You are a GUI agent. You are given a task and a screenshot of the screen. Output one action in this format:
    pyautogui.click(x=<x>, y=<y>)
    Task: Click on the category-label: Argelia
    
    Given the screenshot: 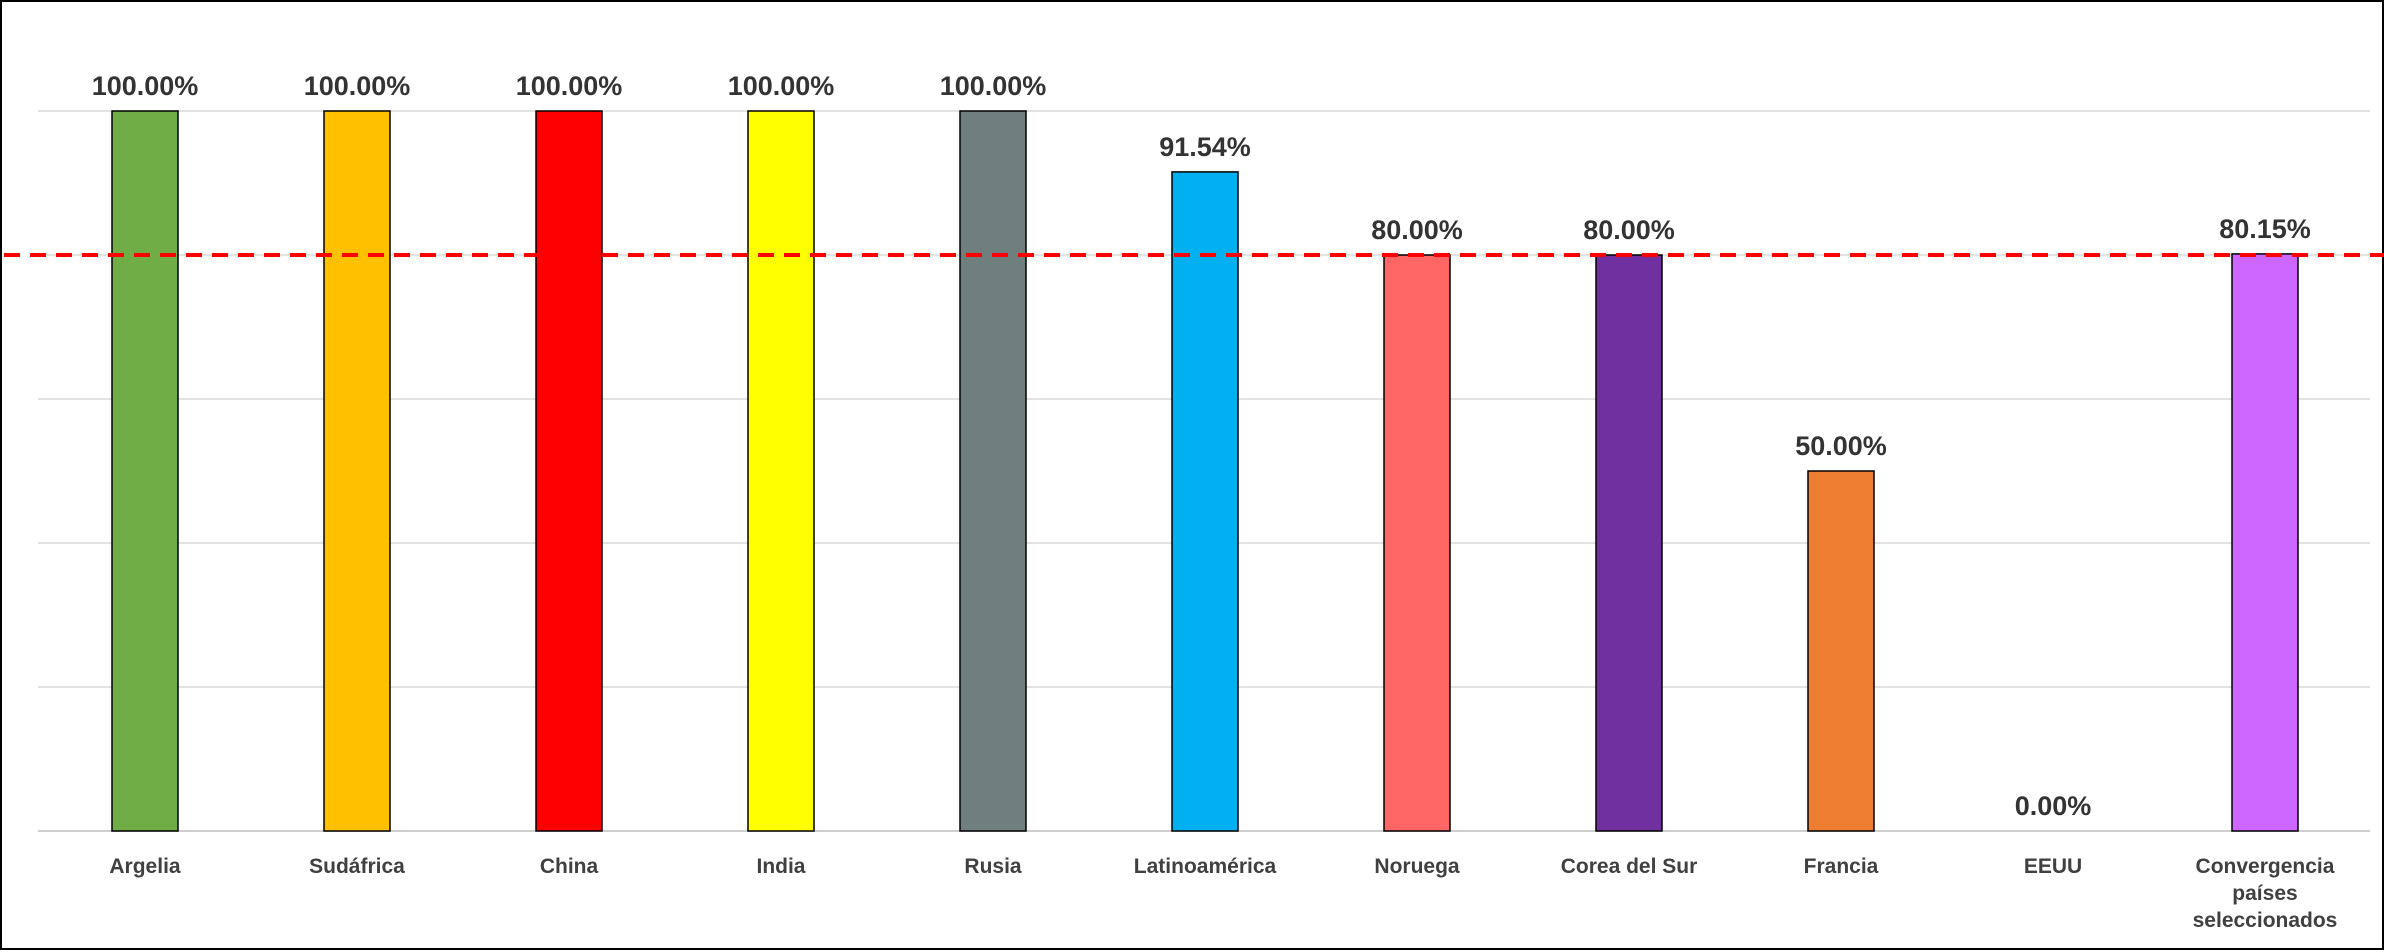 What is the action you would take?
    pyautogui.click(x=145, y=866)
    